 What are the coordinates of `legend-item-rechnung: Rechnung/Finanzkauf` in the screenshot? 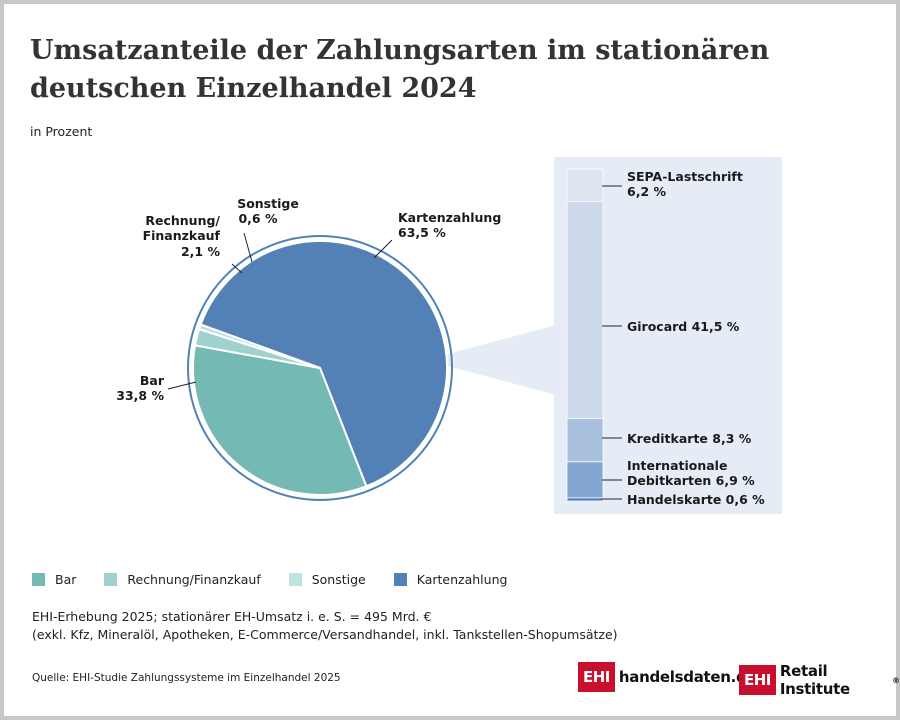 It's located at (182, 579).